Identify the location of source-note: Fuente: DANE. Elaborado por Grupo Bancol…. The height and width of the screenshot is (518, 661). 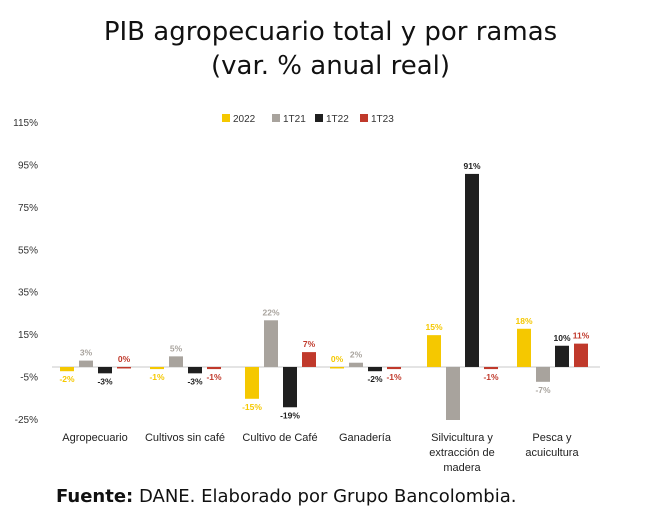
(286, 496).